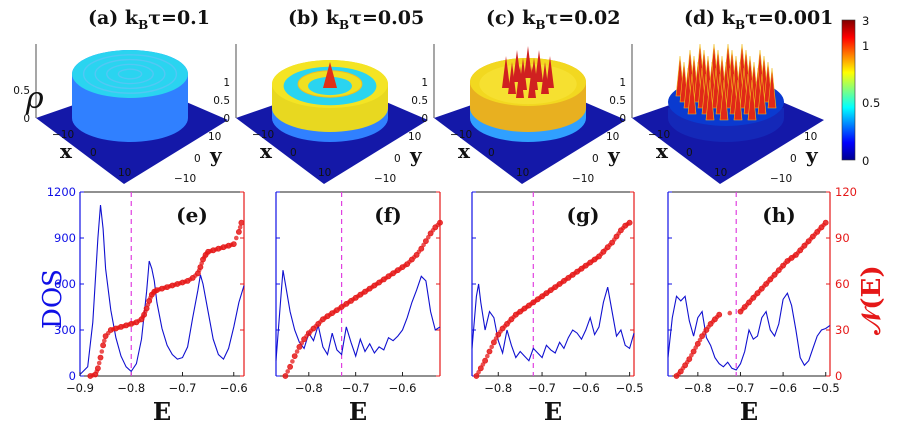 The image size is (900, 429). I want to click on right-tick-label: 120, so click(846, 192).